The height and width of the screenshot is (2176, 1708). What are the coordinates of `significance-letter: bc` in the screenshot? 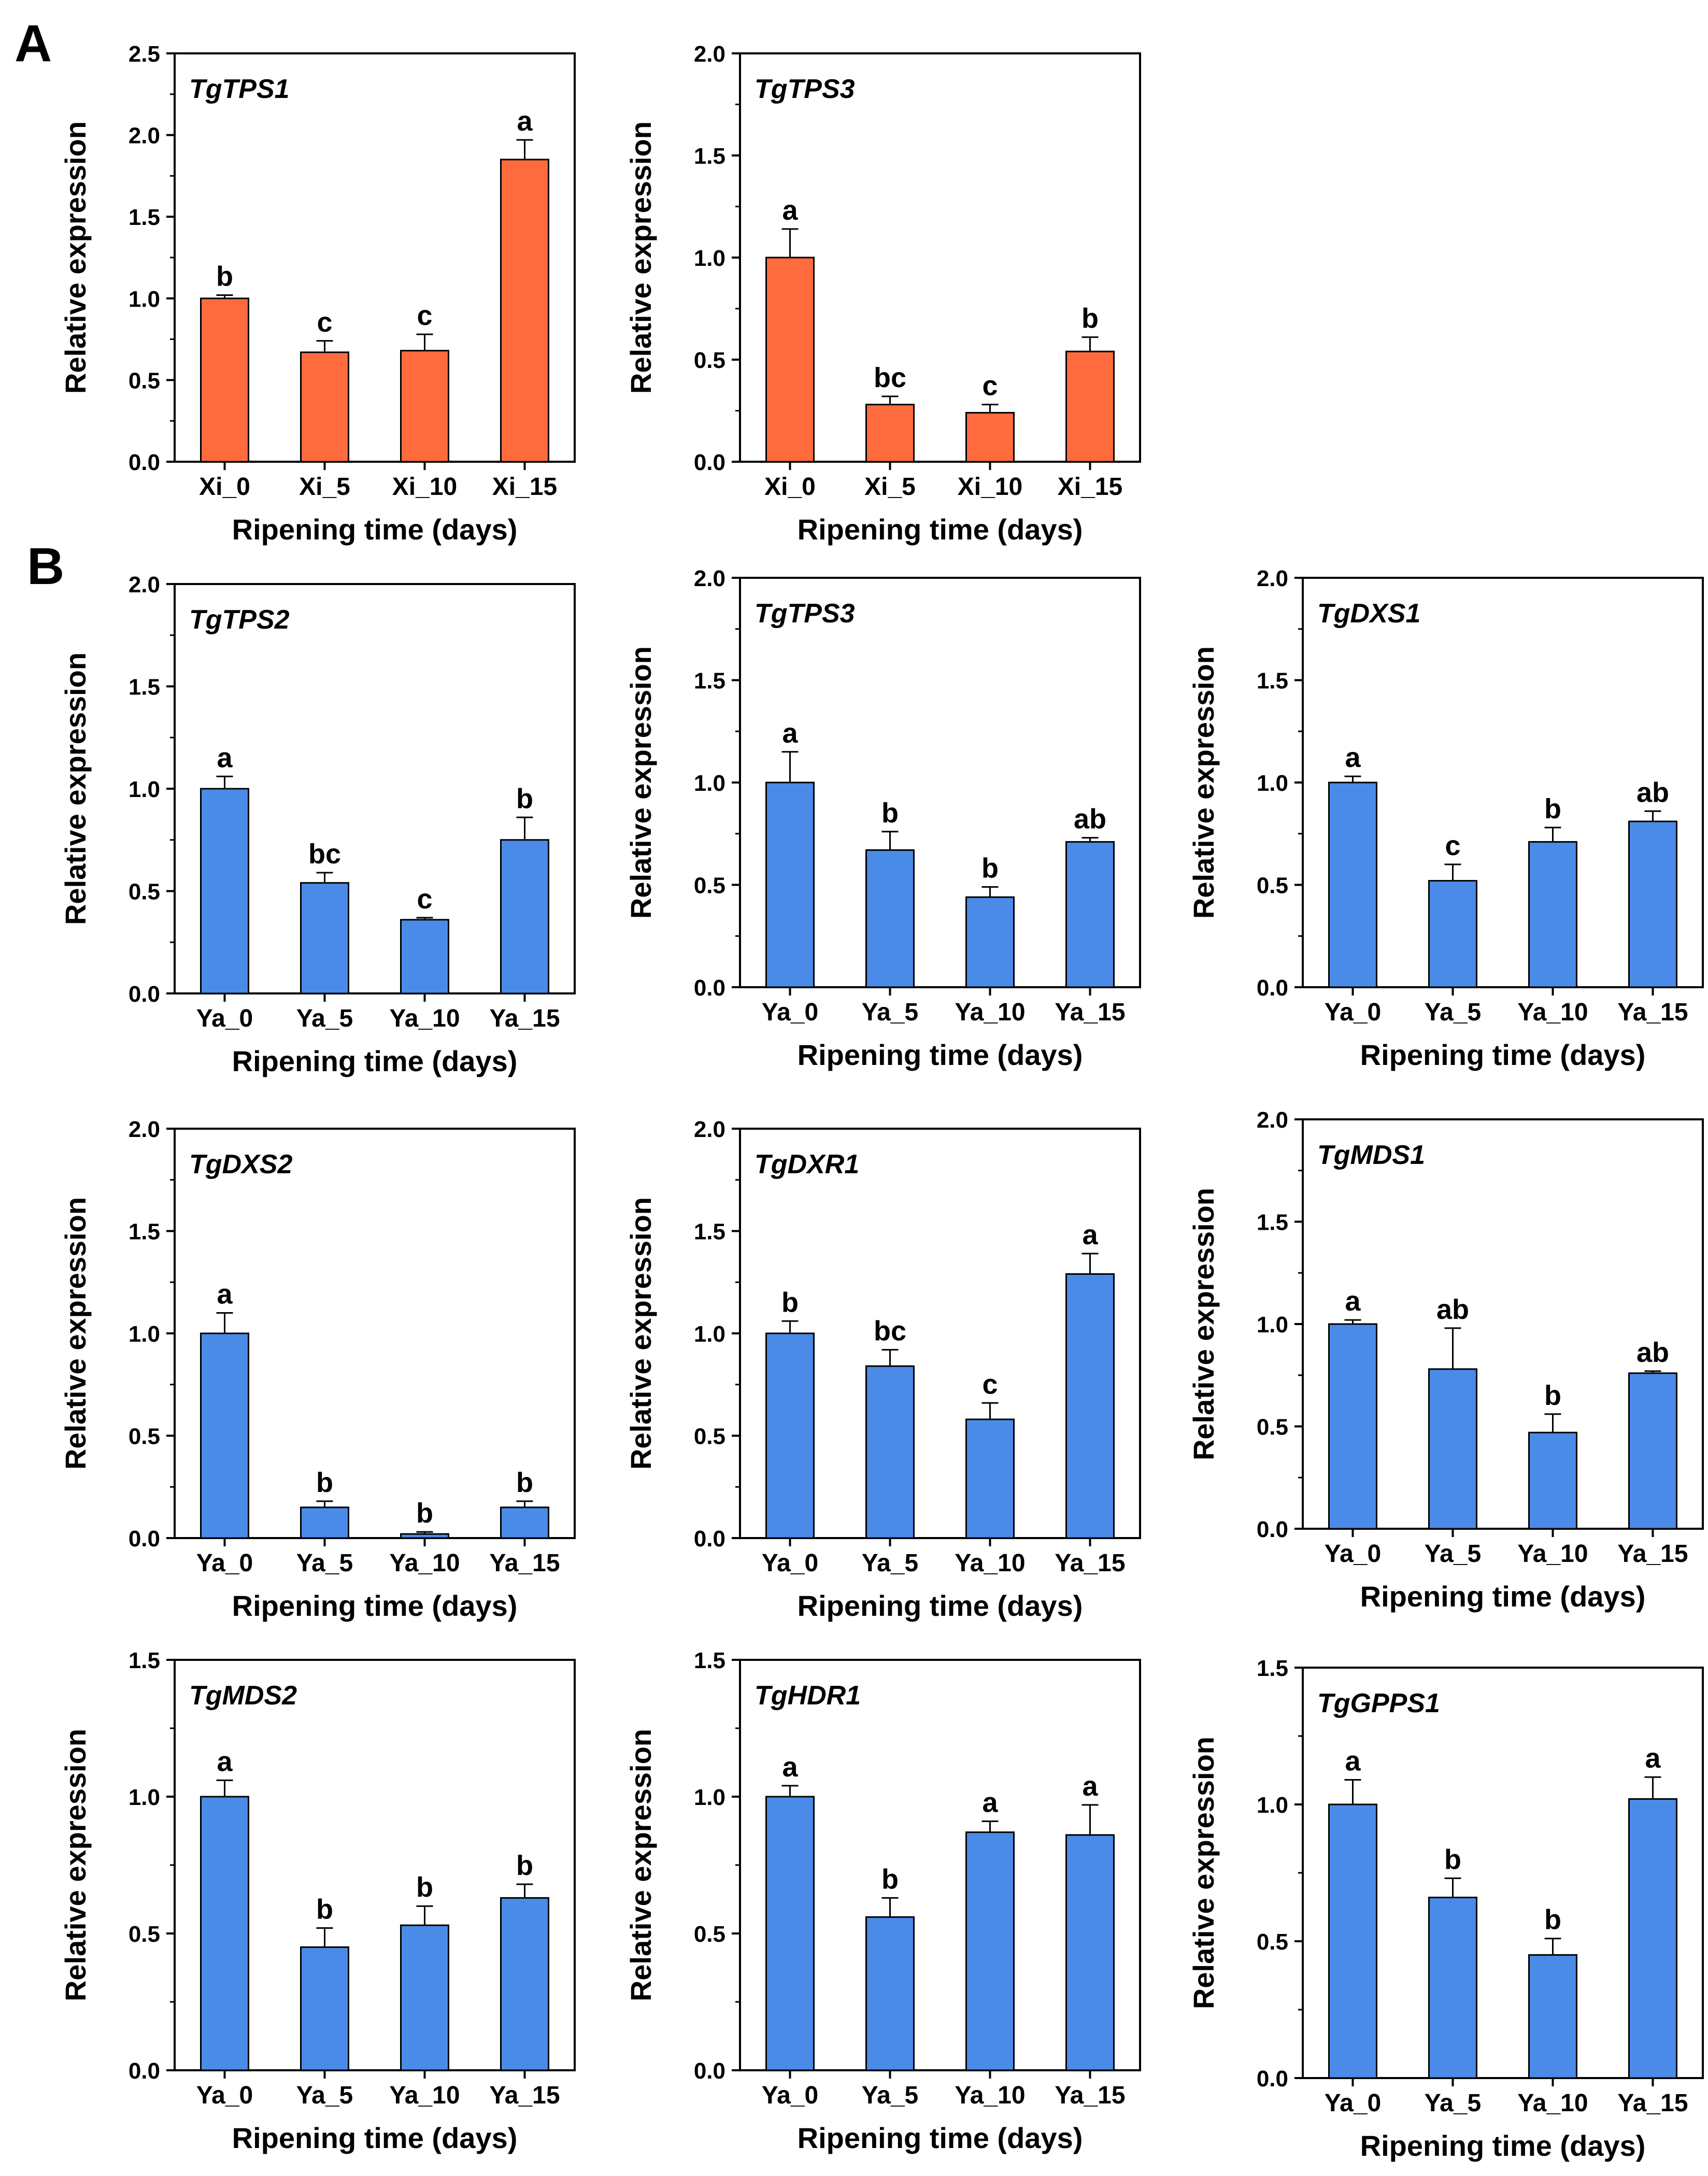 It's located at (324, 854).